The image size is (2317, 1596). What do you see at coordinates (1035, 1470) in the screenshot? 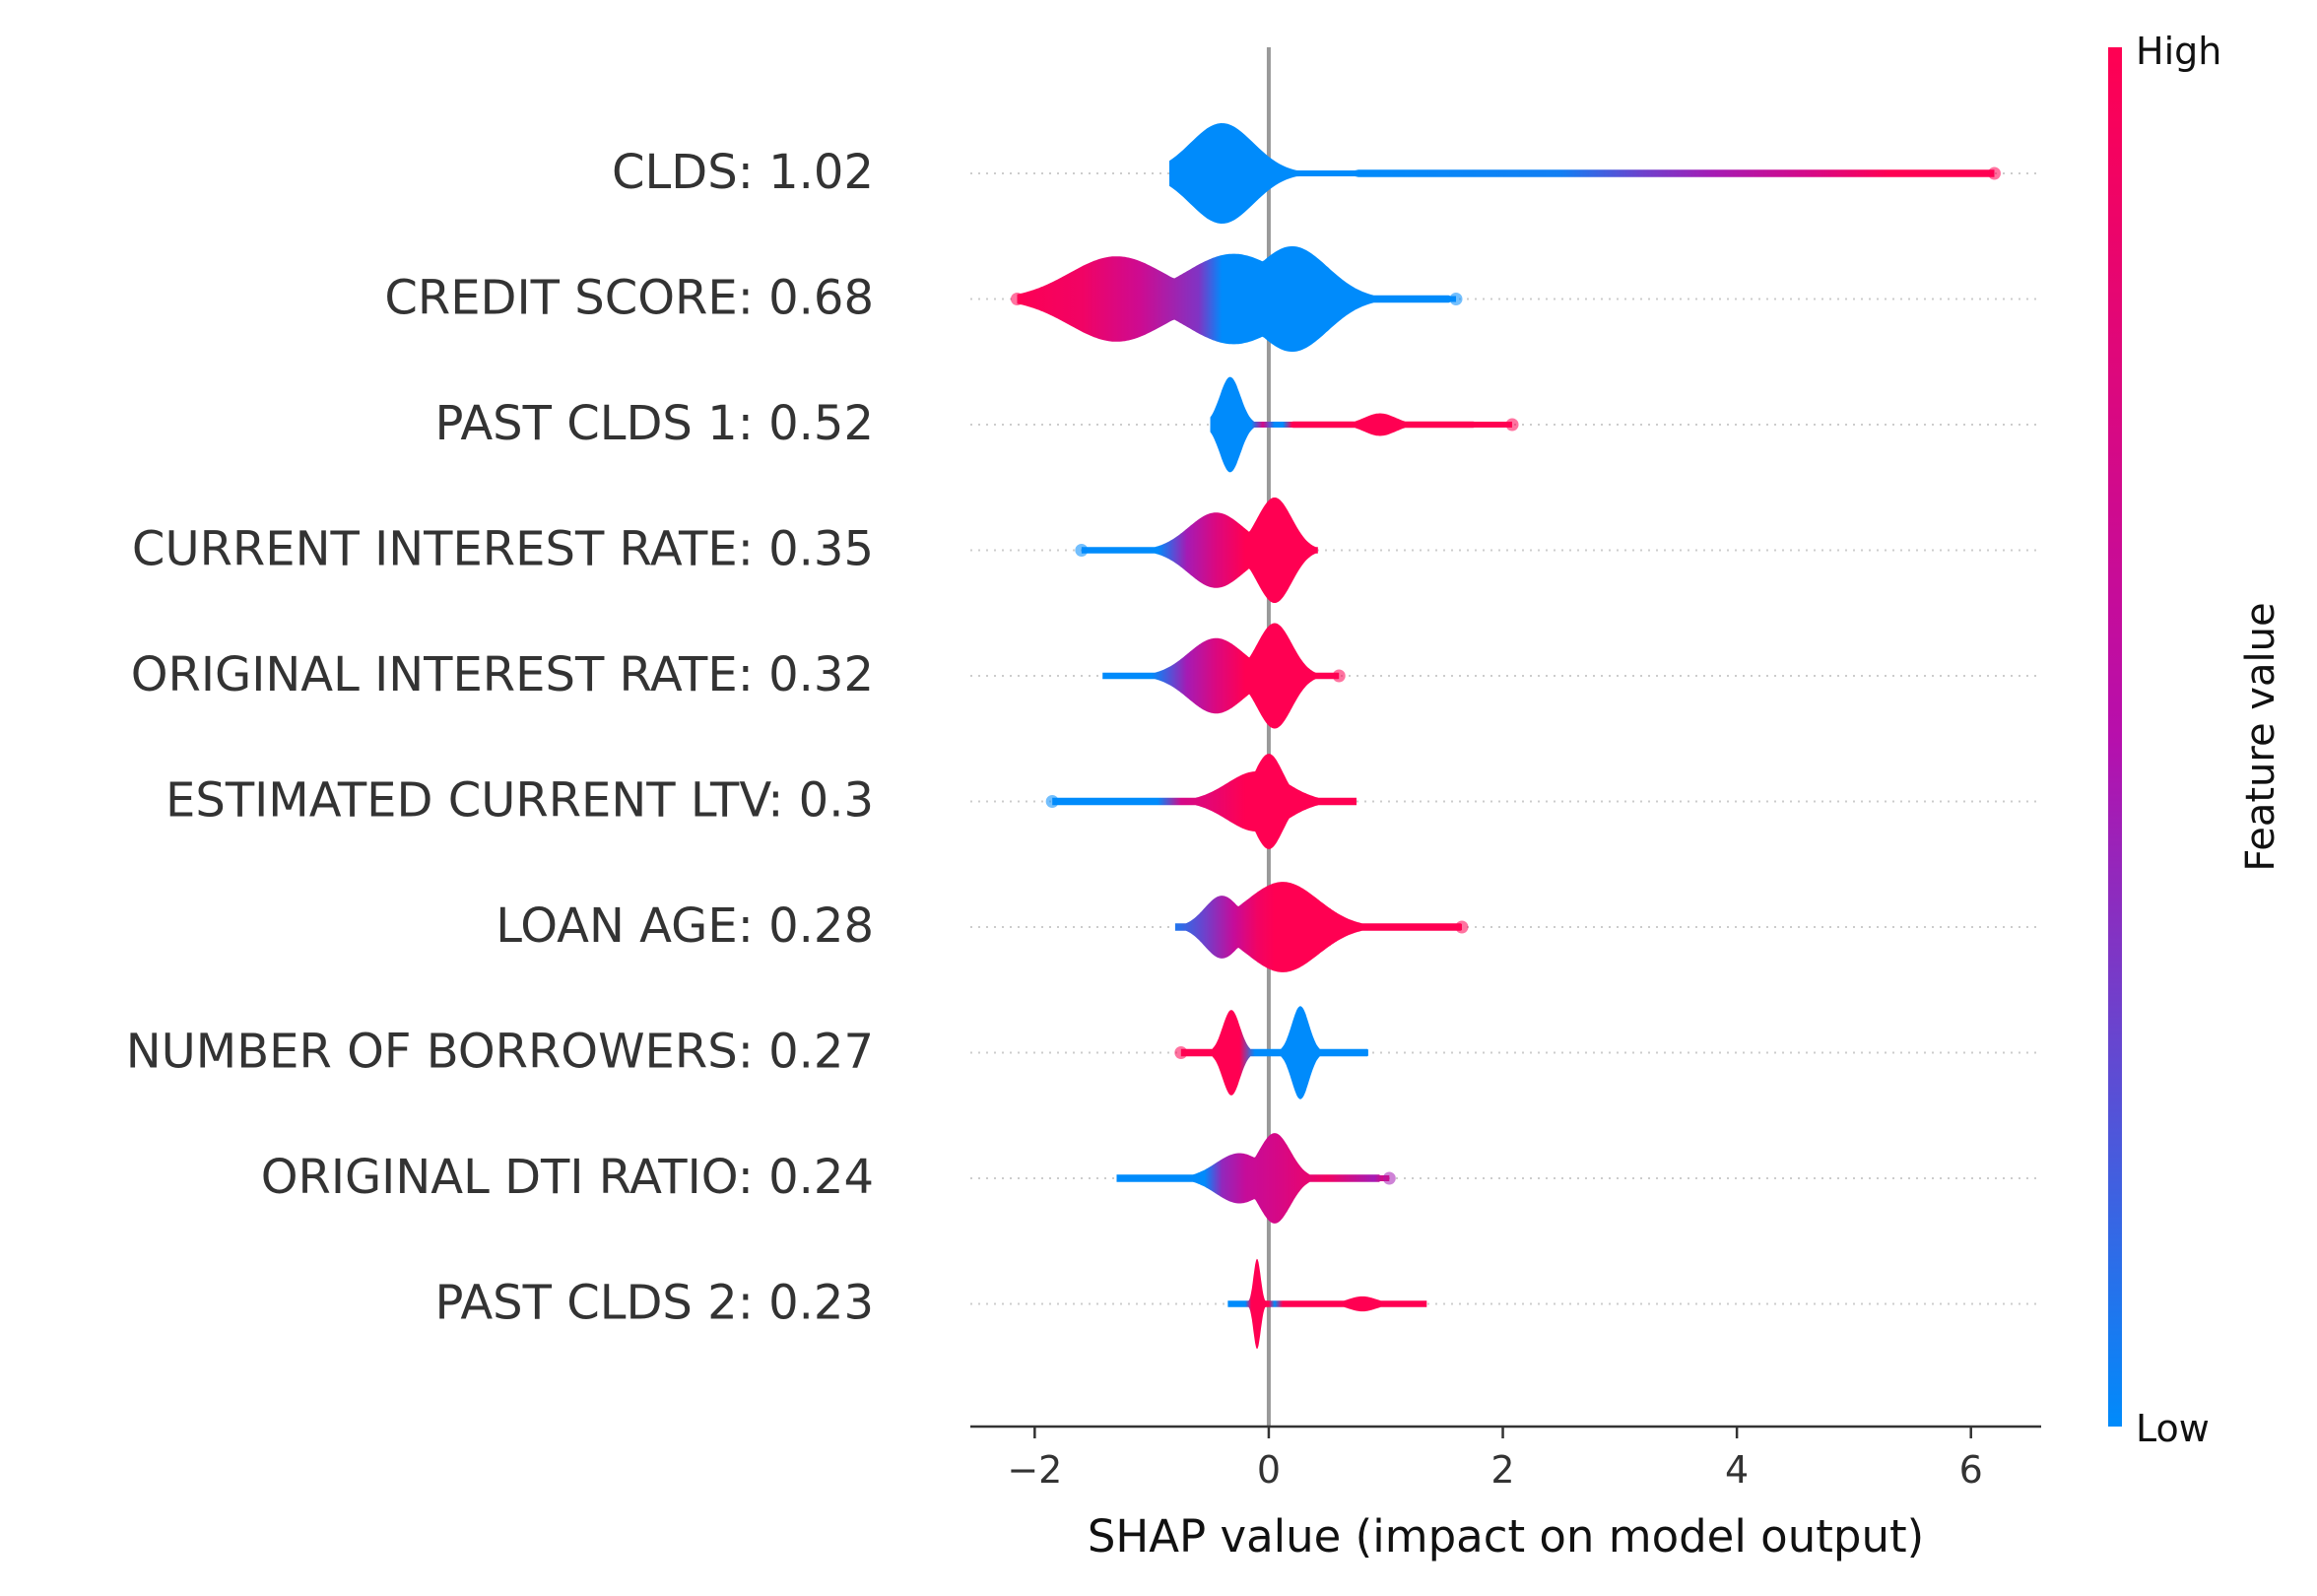
I see `x-tick-label: −2` at bounding box center [1035, 1470].